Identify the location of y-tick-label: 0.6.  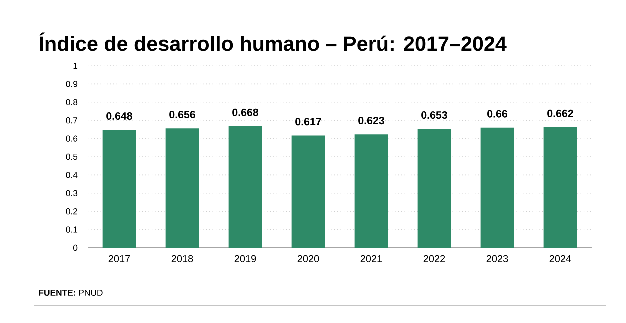
(72, 139).